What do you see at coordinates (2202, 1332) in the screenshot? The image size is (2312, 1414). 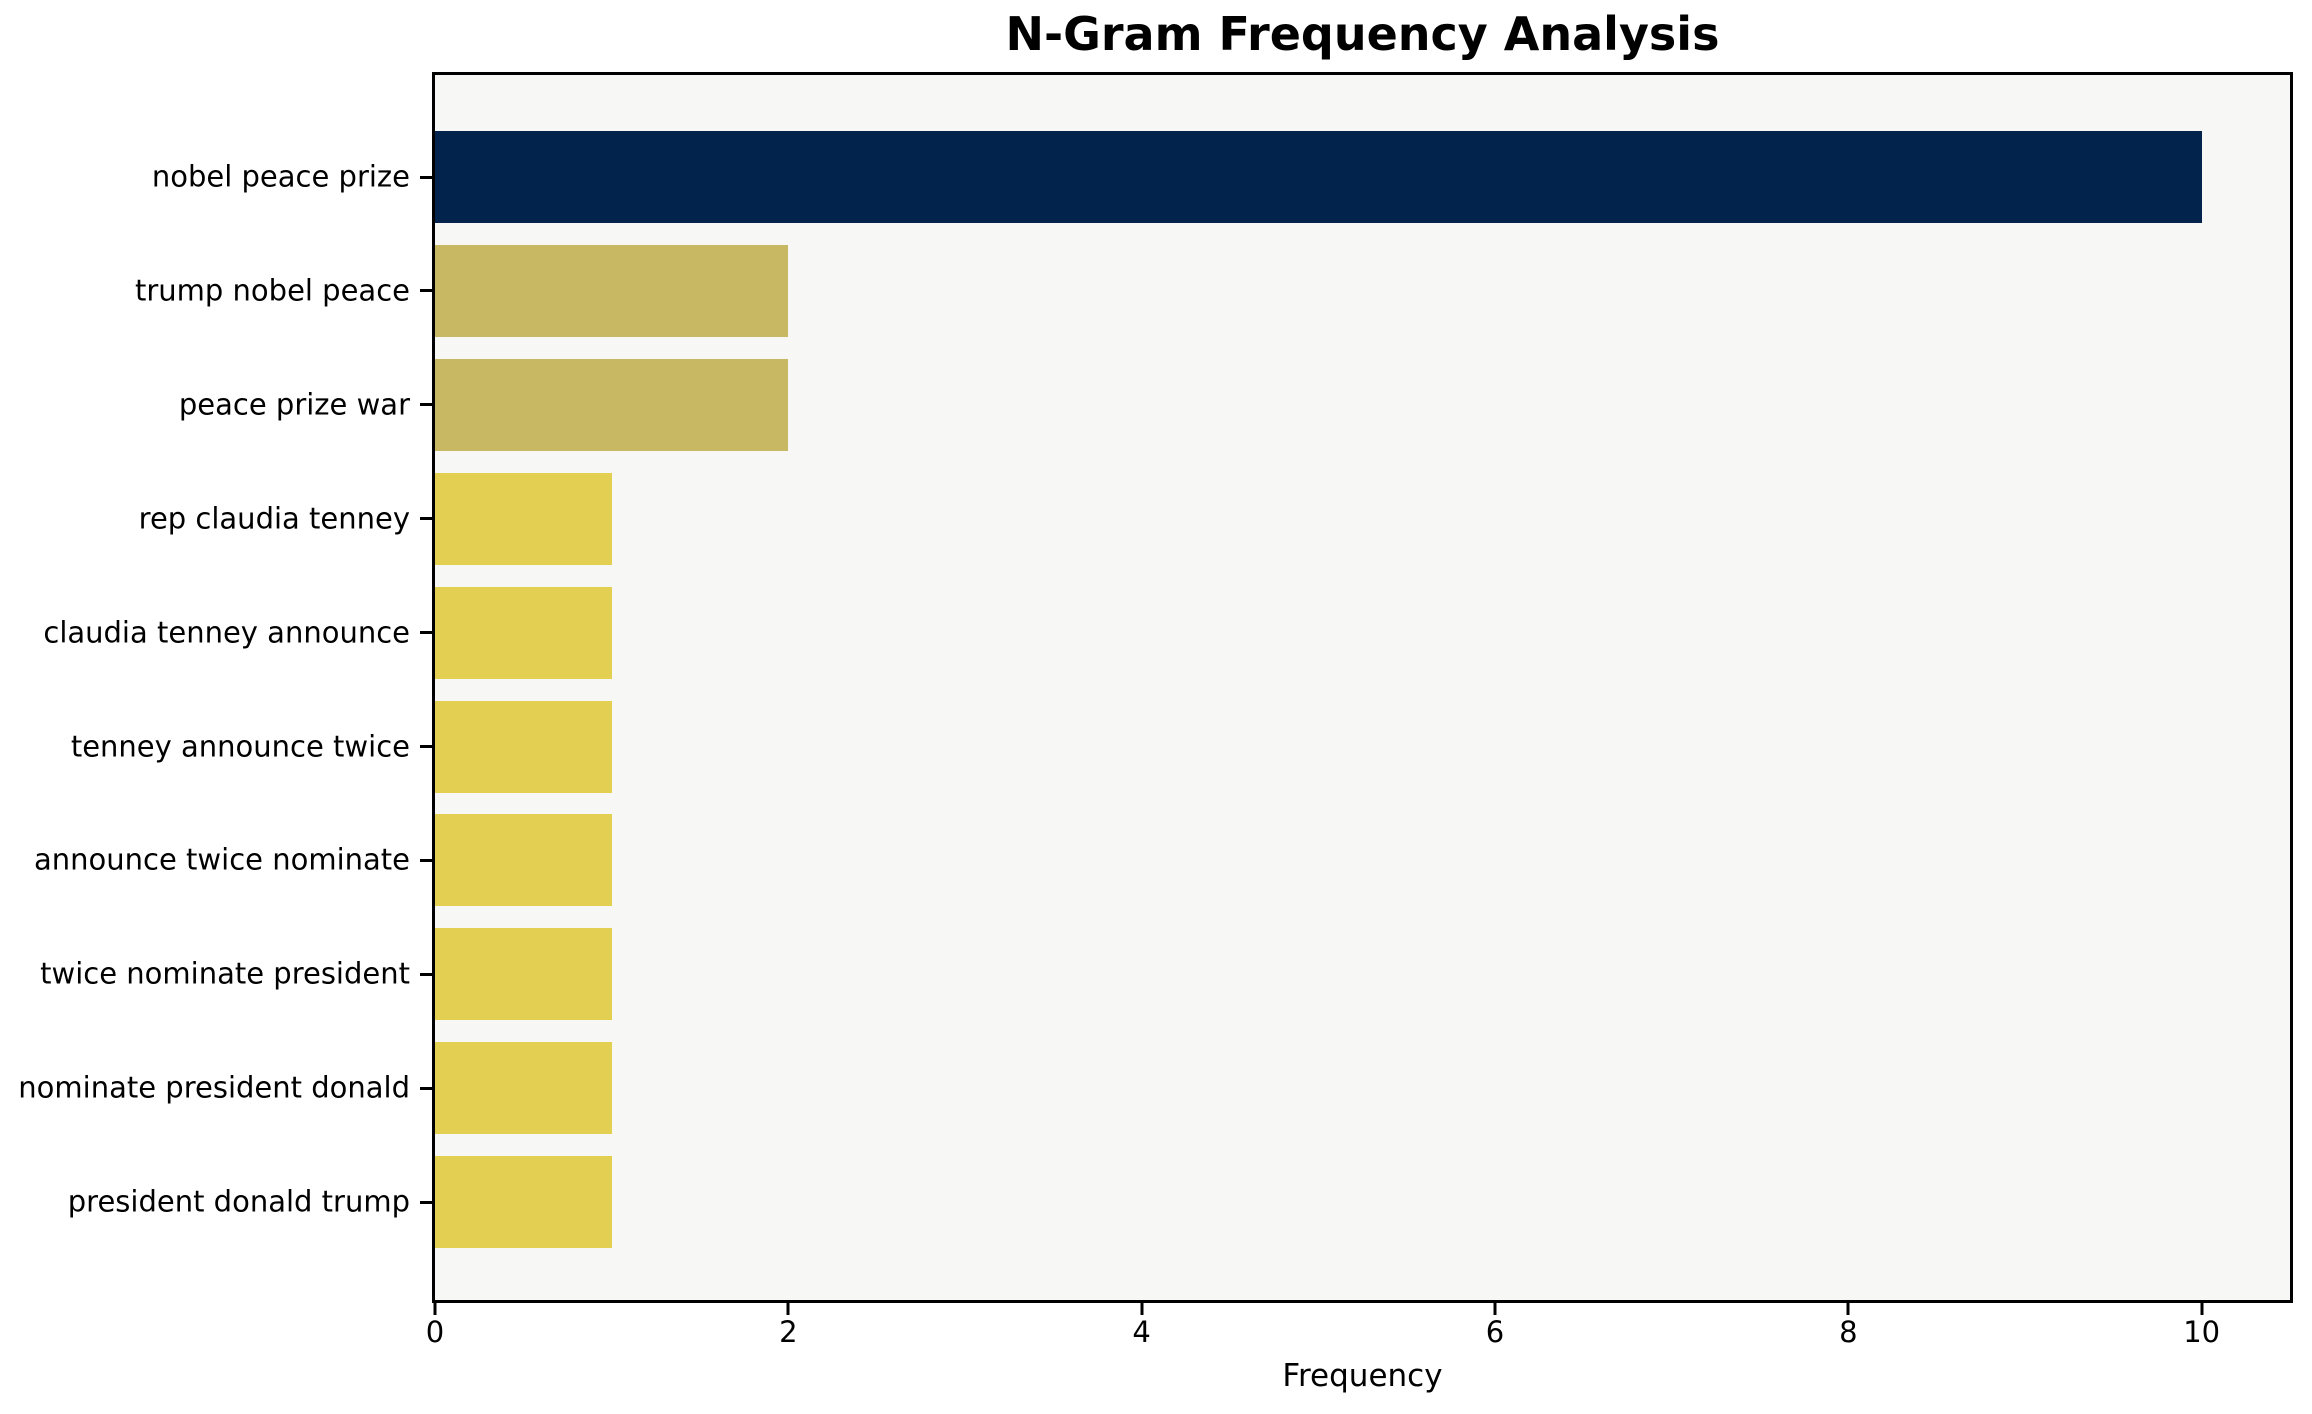 I see `x-tick-label: 10` at bounding box center [2202, 1332].